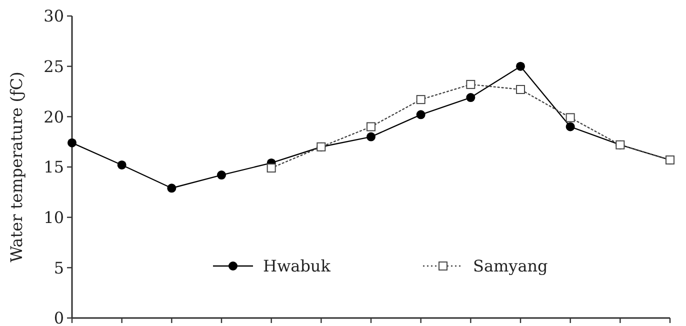 The width and height of the screenshot is (686, 326). Describe the element at coordinates (54, 66) in the screenshot. I see `y-tick-label: 25` at that location.